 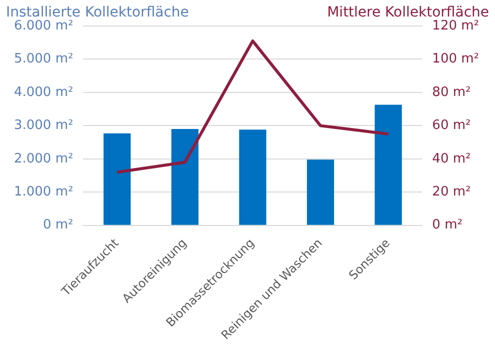 I want to click on y-tick-label: 4.000 m², so click(x=44, y=92).